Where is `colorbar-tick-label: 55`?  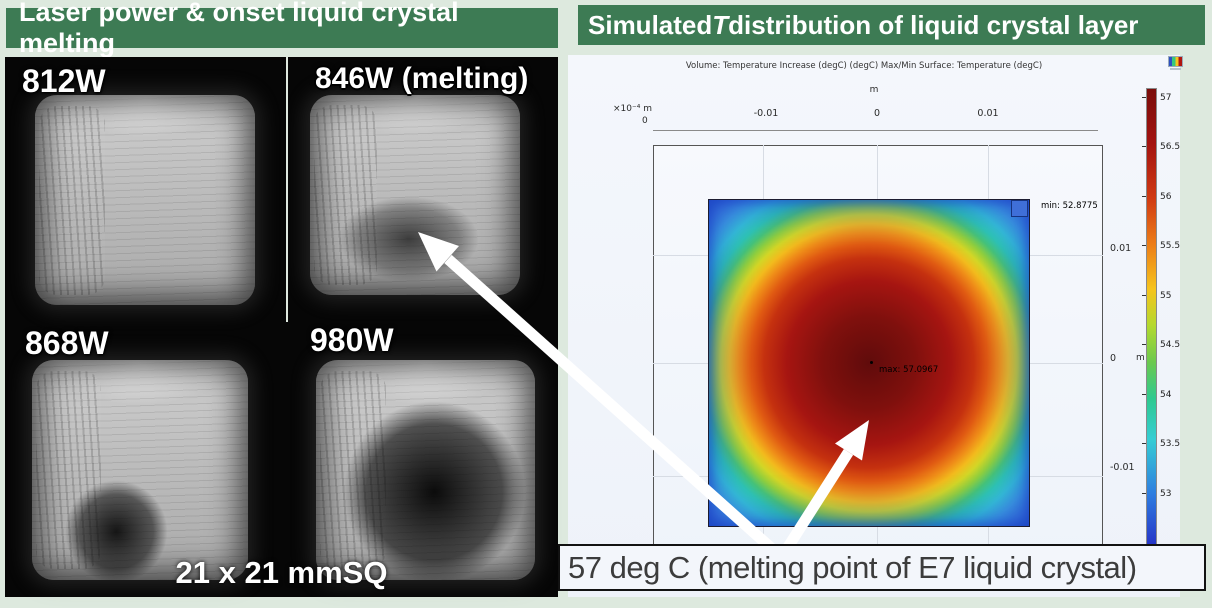 colorbar-tick-label: 55 is located at coordinates (1166, 296).